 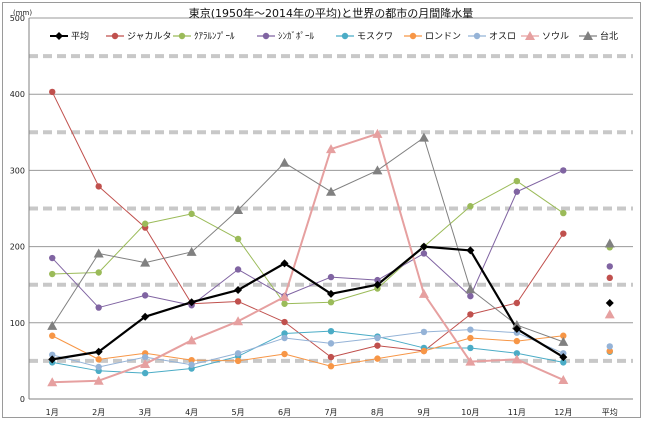 What do you see at coordinates (22, 399) in the screenshot?
I see `y-tick-label: 0` at bounding box center [22, 399].